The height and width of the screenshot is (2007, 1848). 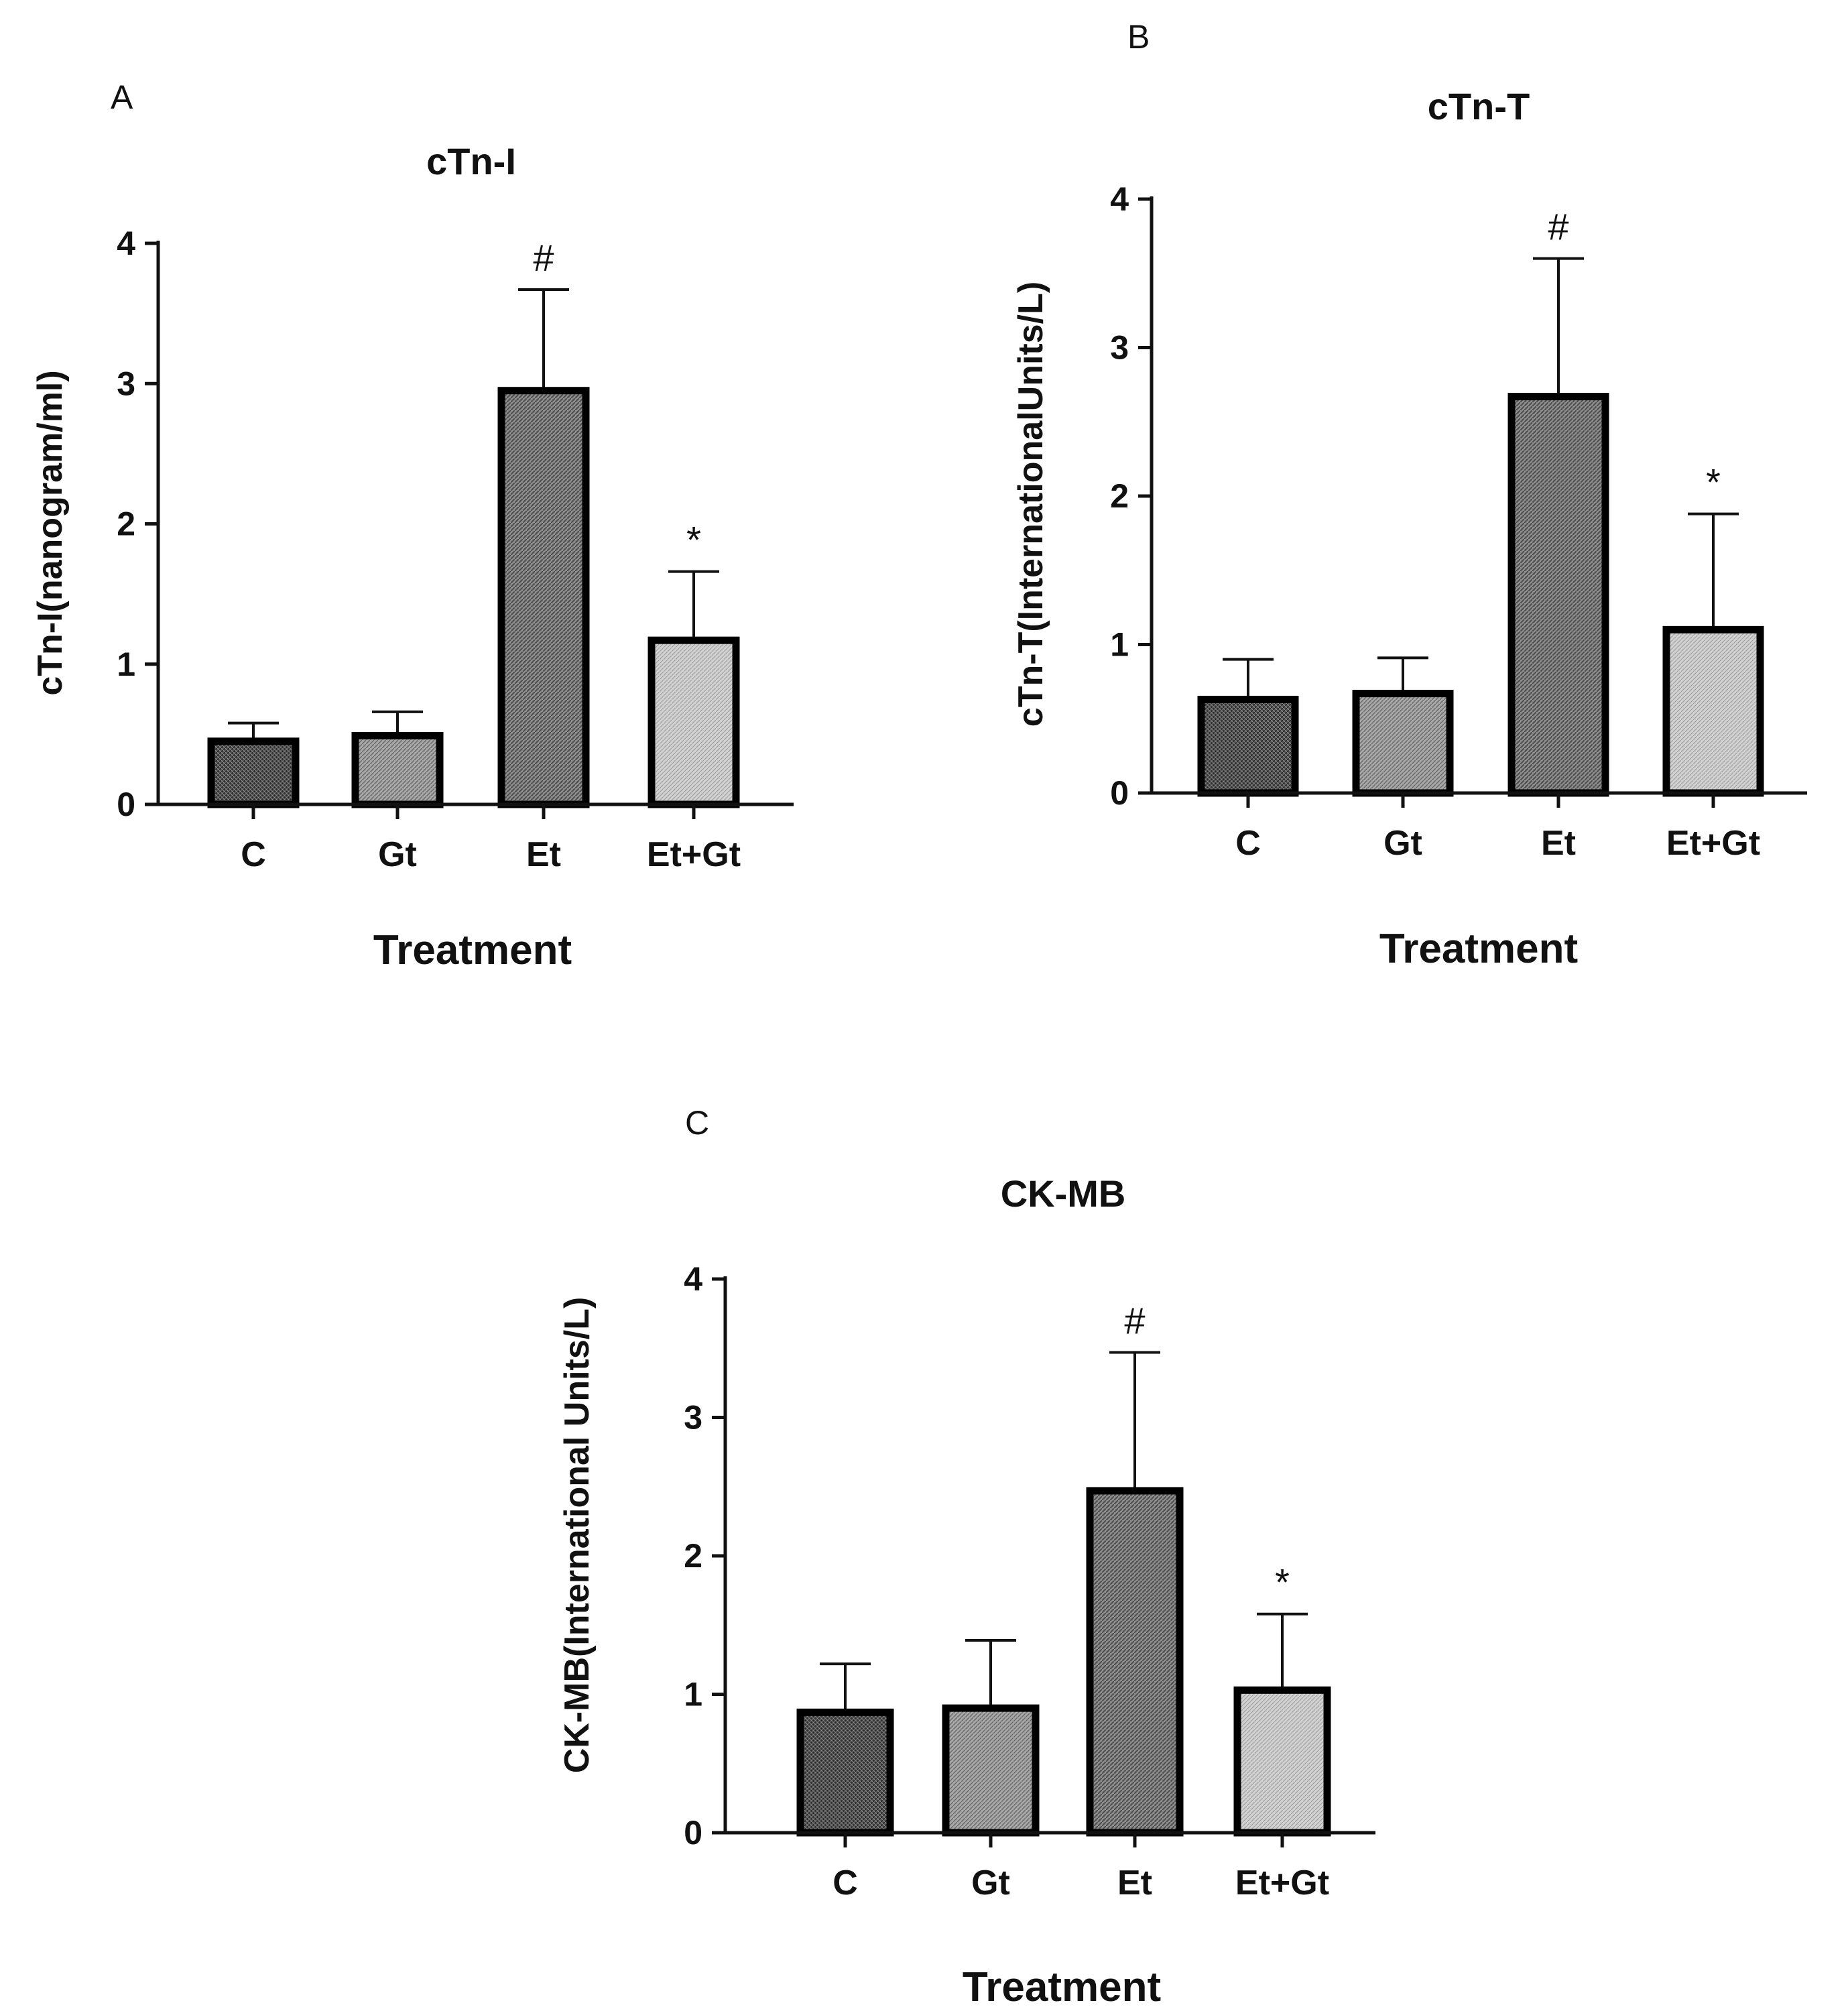 I want to click on y-axis-label: CK-MB(International Units/L), so click(x=577, y=1535).